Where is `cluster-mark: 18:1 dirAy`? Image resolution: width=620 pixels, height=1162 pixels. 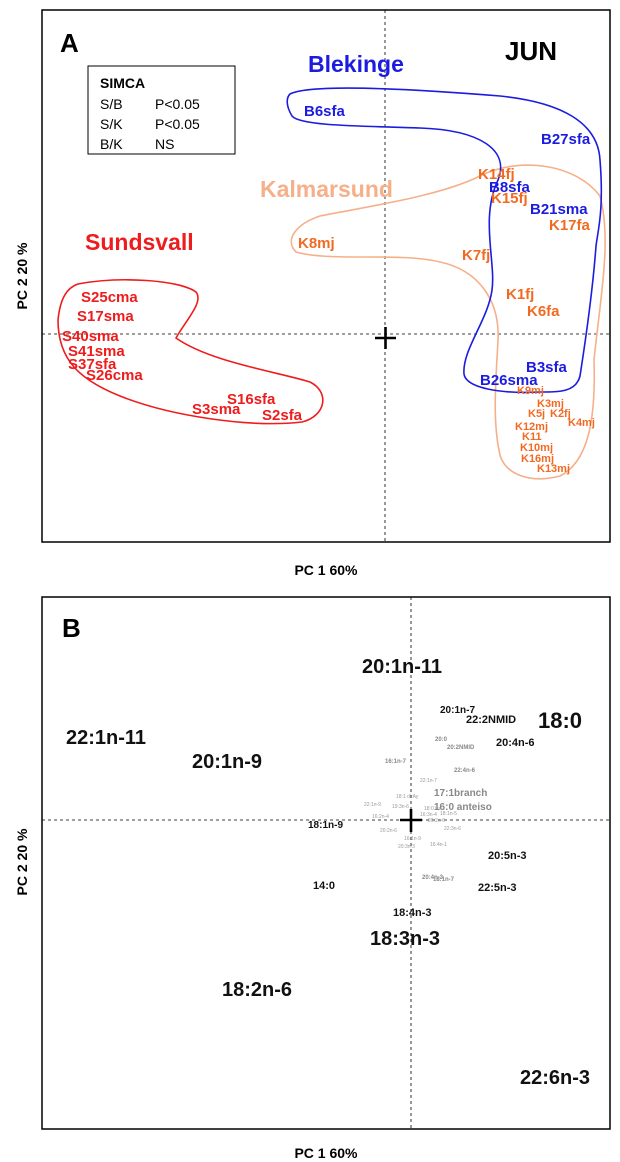
cluster-mark: 18:1 dirAy is located at coordinates (407, 797).